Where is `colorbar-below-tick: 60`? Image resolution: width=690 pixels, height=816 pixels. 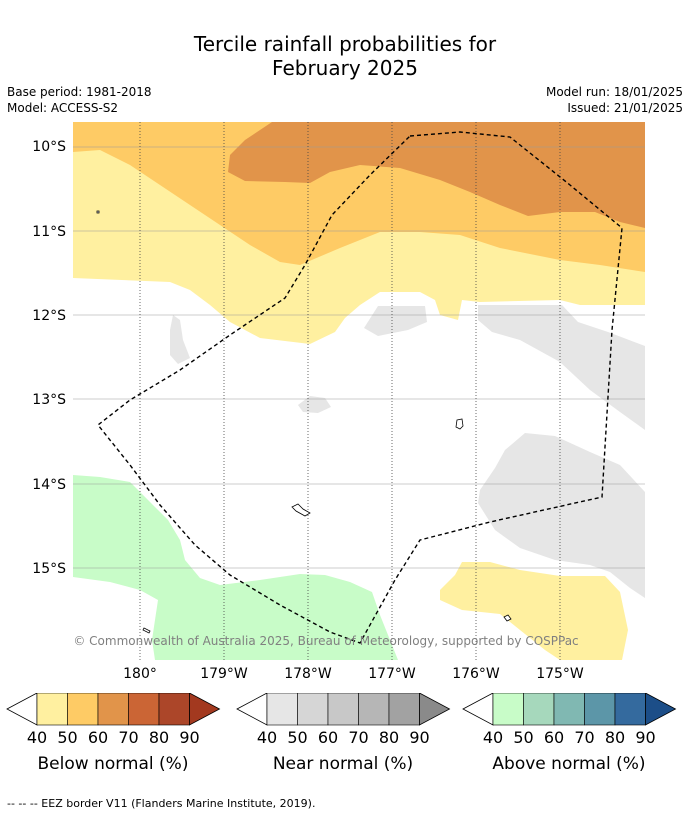
colorbar-below-tick: 60 is located at coordinates (98, 737).